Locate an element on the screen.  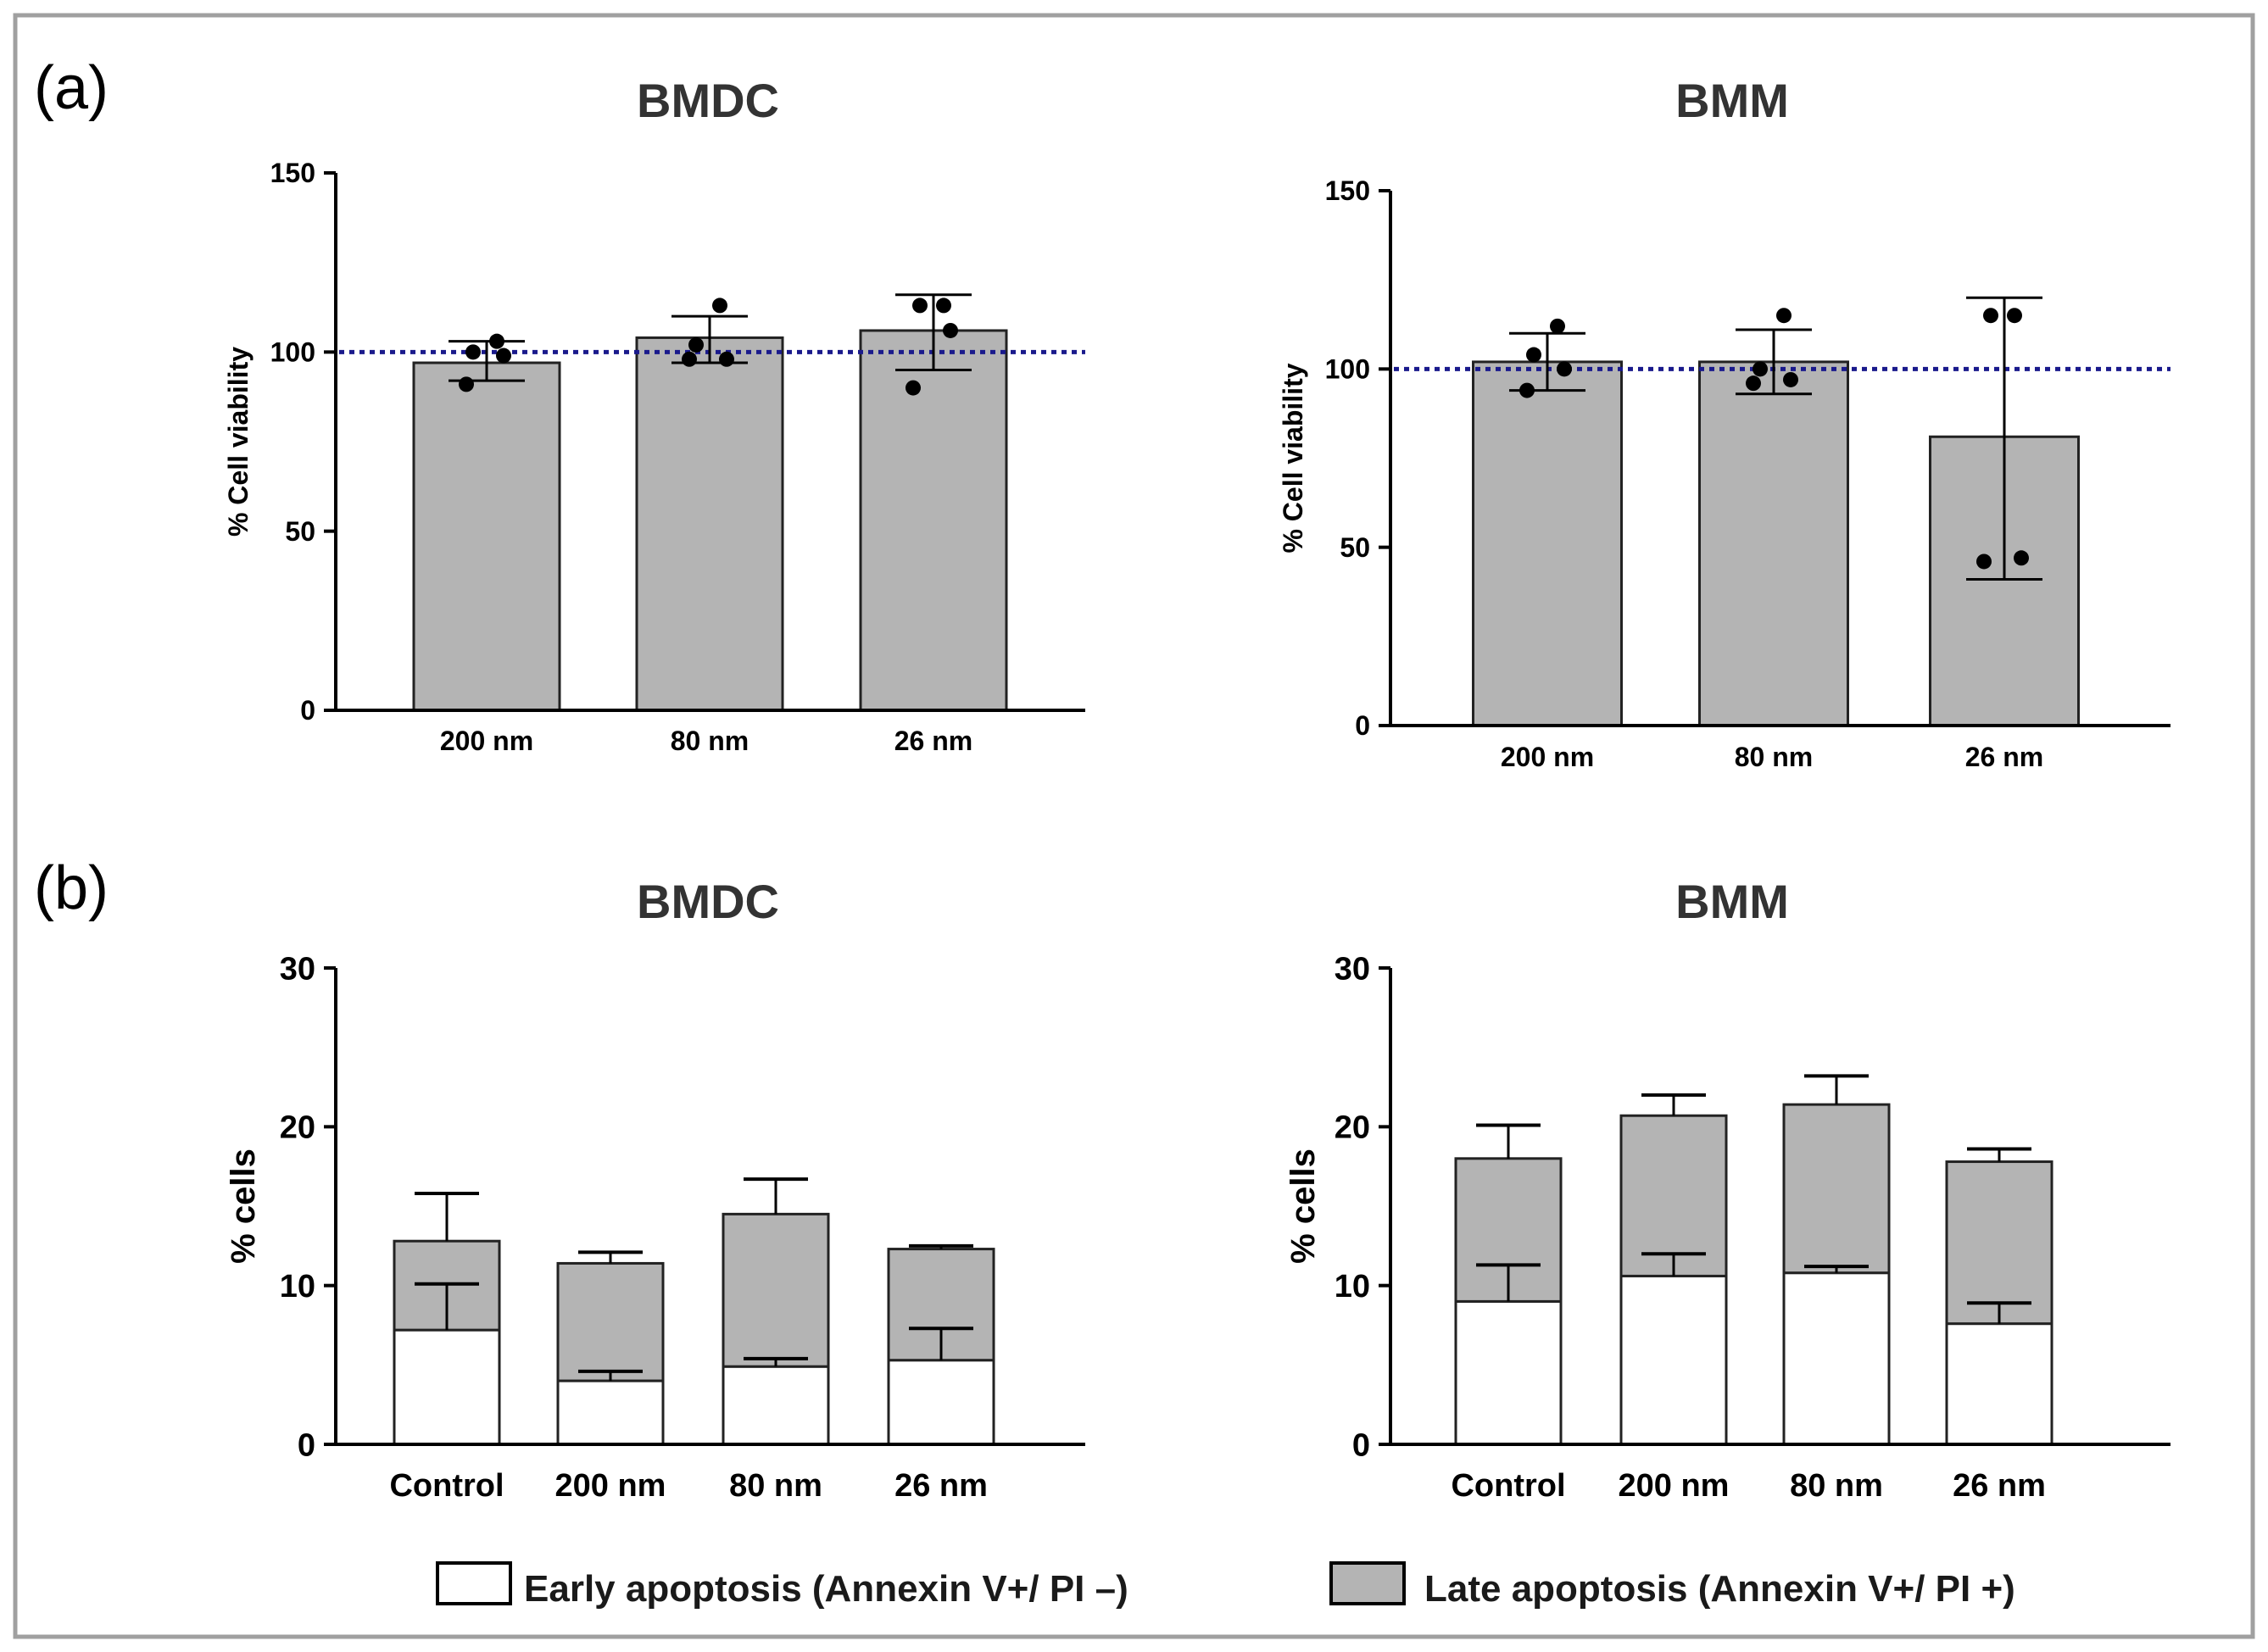
chart-b-bmm: BMM % cells 0 10 20 30 Control 200 nm 80 nm 26 nm is located at coordinates (1727, 1189).